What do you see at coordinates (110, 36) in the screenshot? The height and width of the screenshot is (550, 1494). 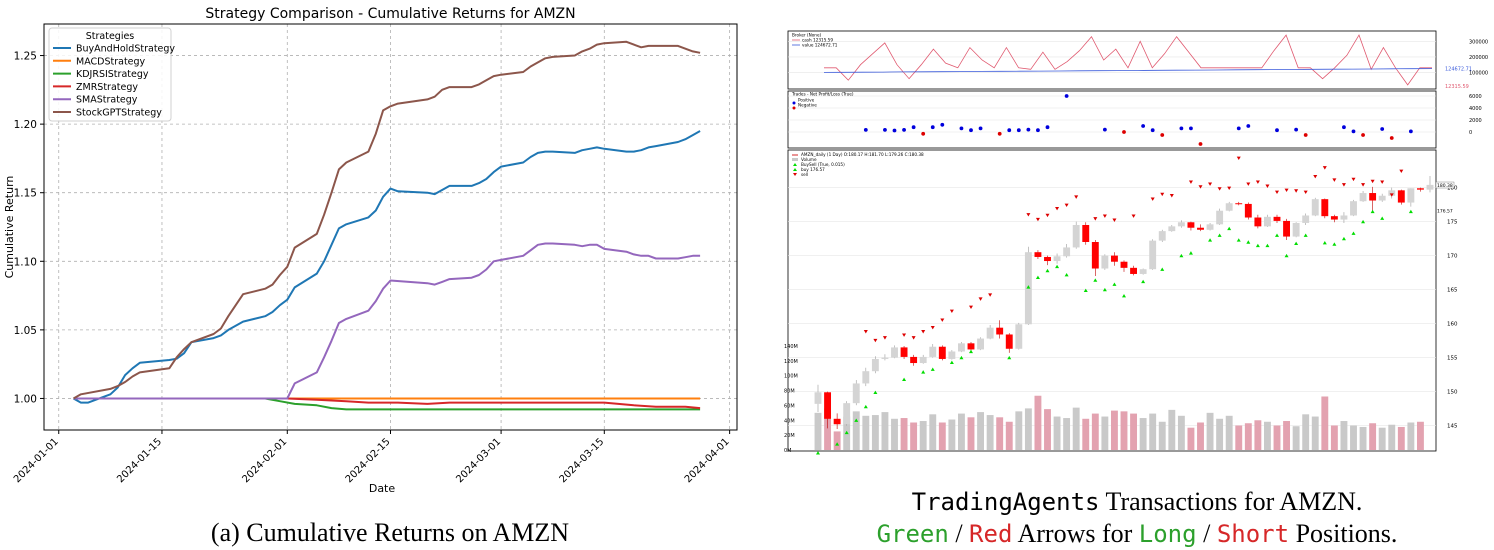 I see `legend-title: Strategies` at bounding box center [110, 36].